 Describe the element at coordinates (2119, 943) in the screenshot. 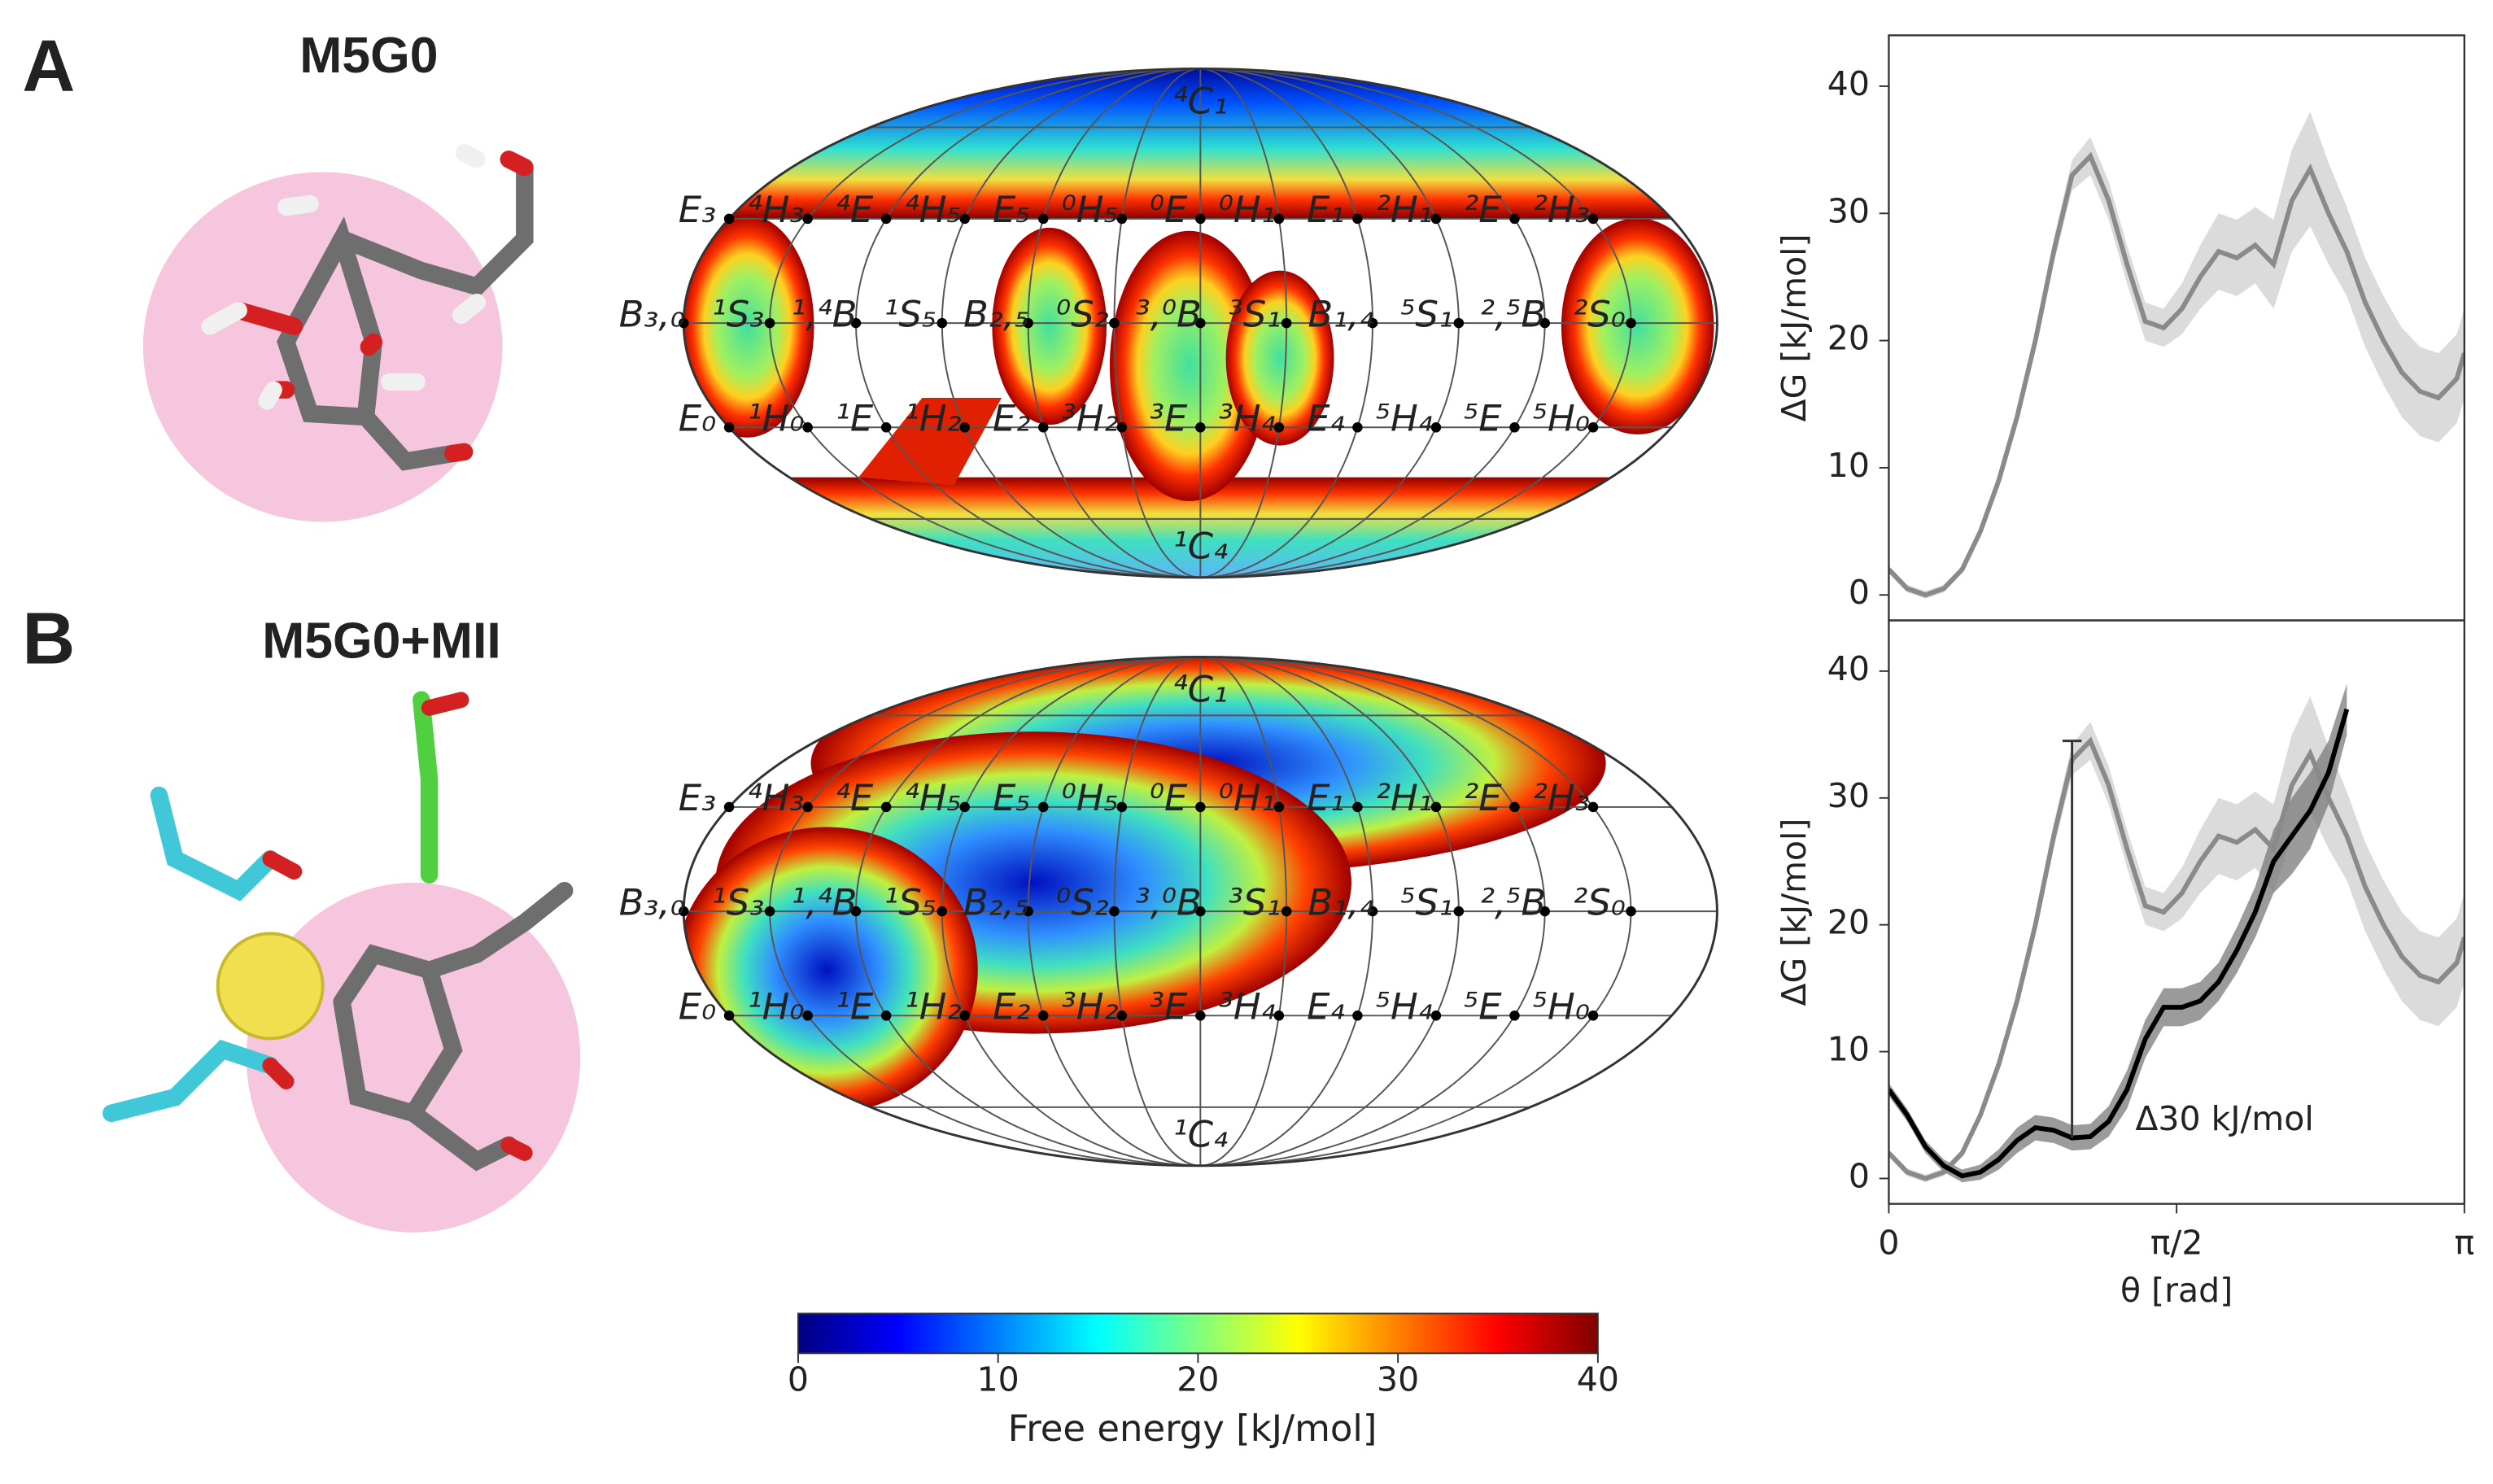

I see `line` at that location.